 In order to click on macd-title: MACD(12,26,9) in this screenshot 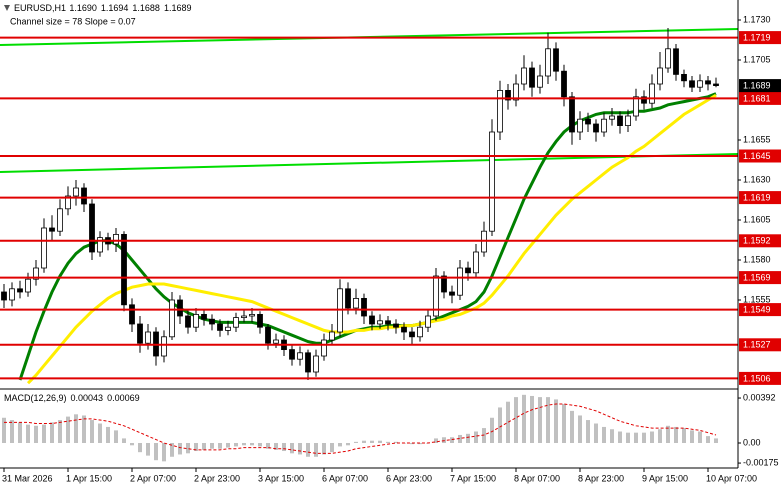, I will do `click(35, 398)`.